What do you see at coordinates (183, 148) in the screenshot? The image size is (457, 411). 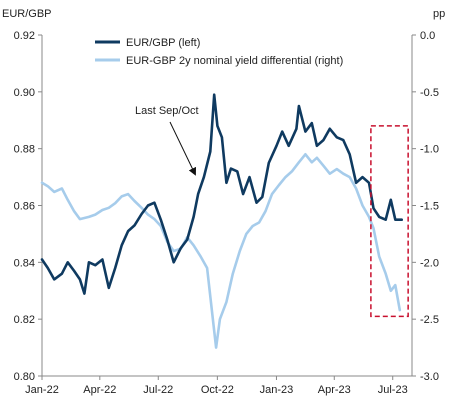 I see `annotation-arrow` at bounding box center [183, 148].